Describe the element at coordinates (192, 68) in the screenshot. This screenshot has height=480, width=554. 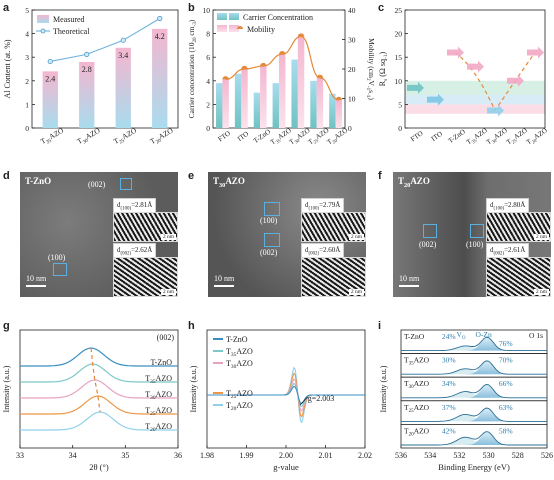
I see `y-axis-label: Carrier concentration (1020 cm-3)` at that location.